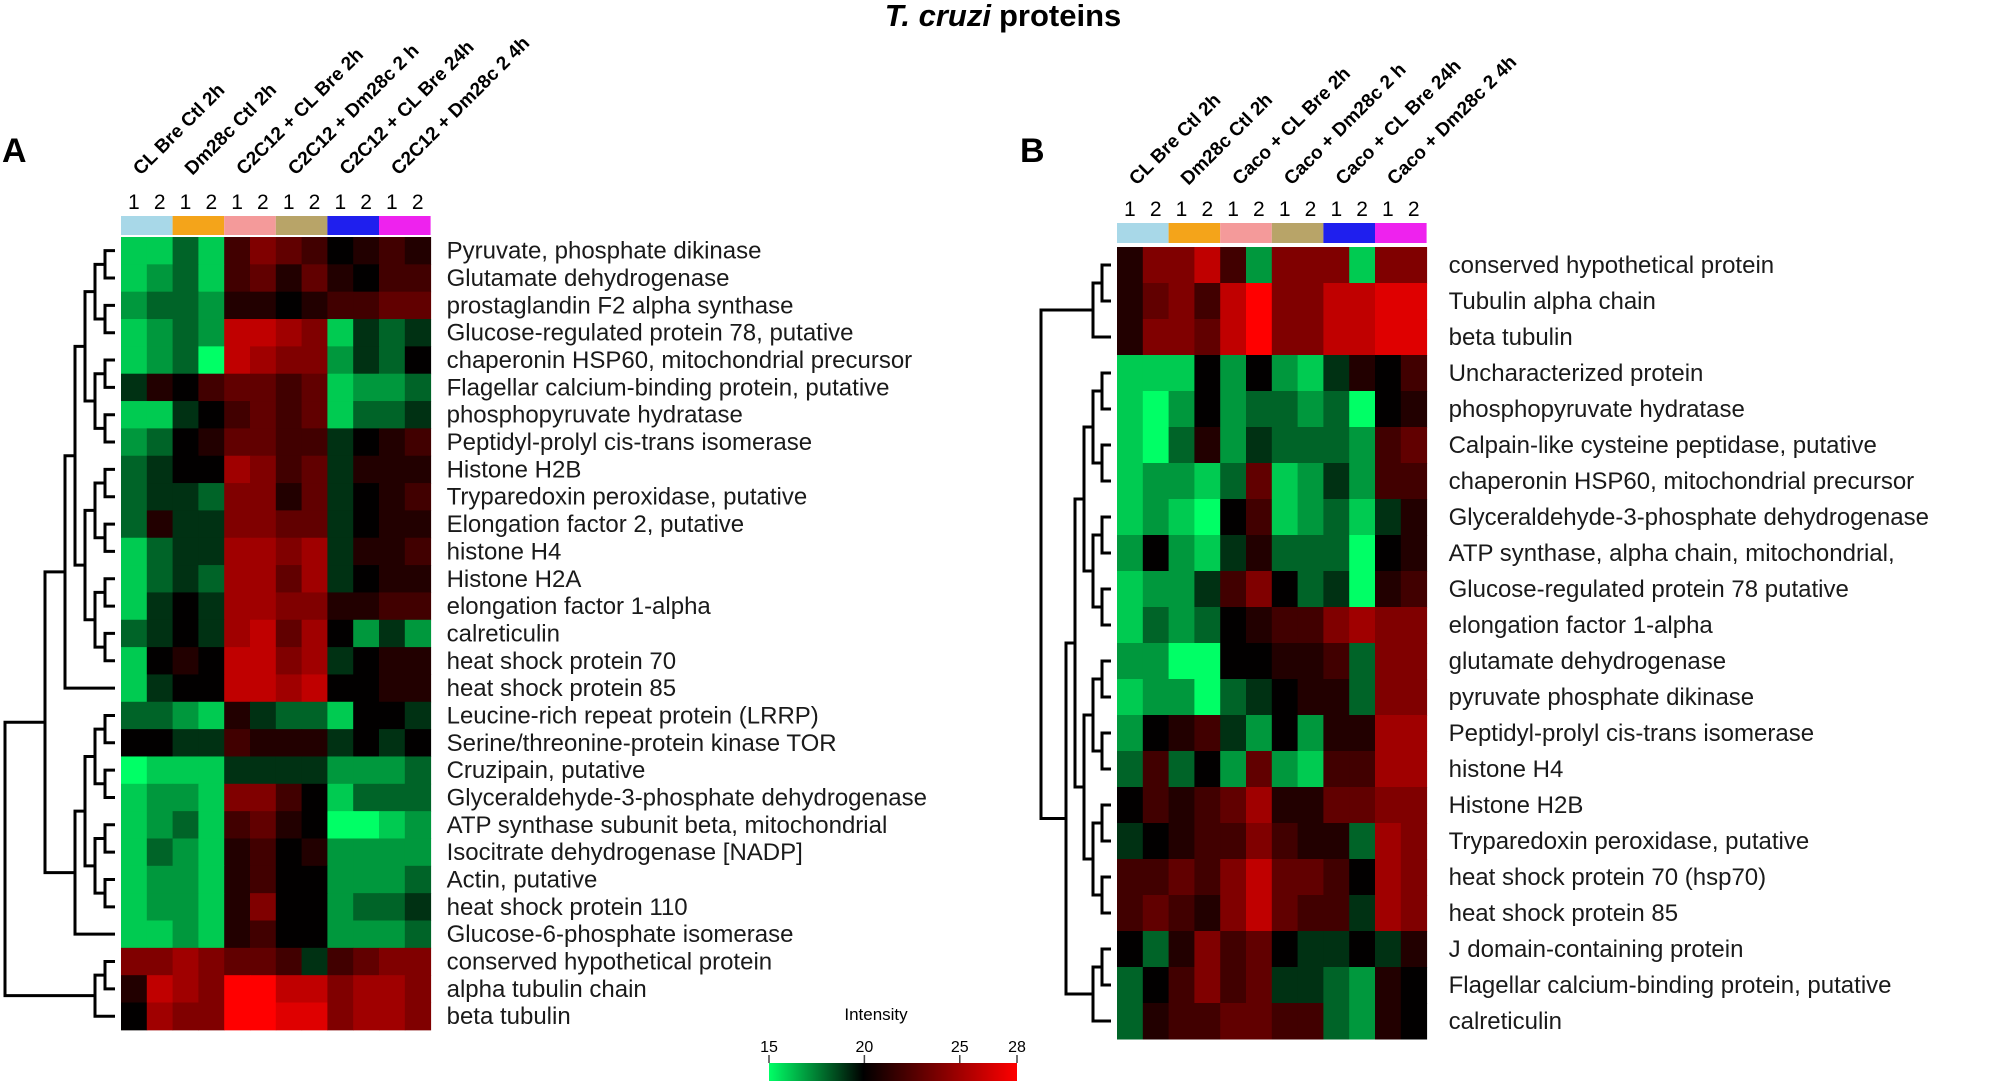 The image size is (2006, 1086). I want to click on row-label: Uncharacterized protein, so click(1576, 373).